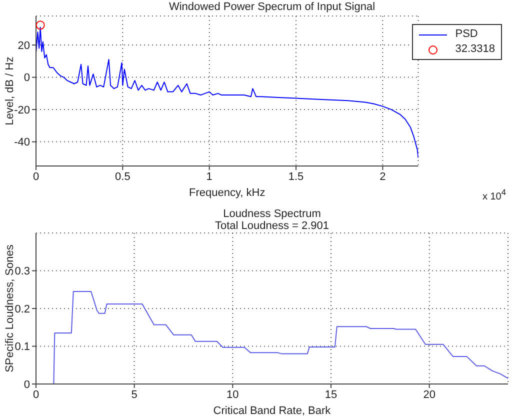 The height and width of the screenshot is (418, 516). I want to click on x-tick-label: 15, so click(331, 394).